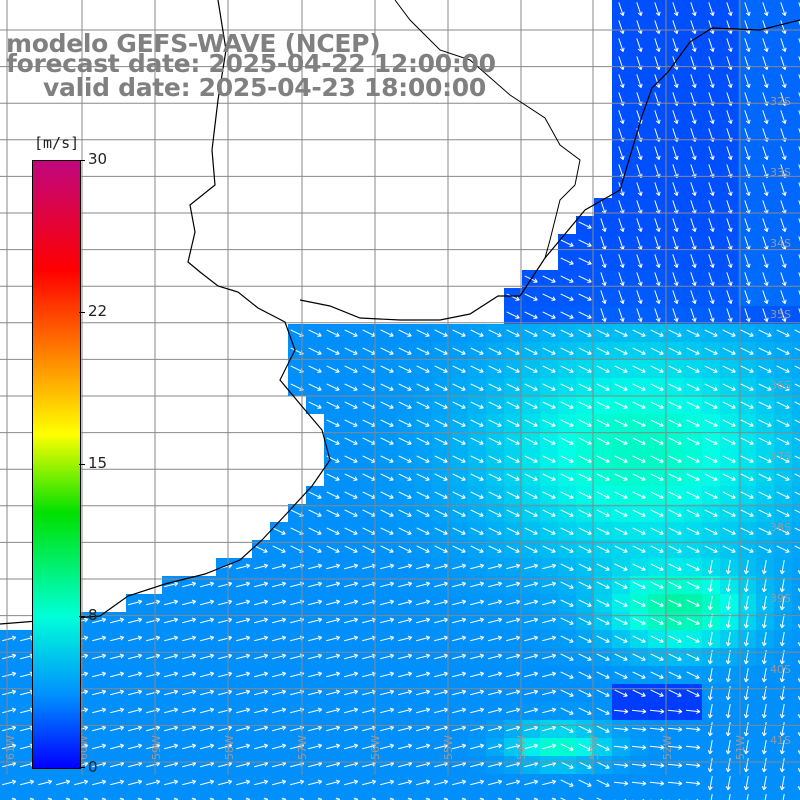 This screenshot has height=800, width=800. I want to click on valid-date: valid date: 2025-04-23 18:00:00, so click(264, 87).